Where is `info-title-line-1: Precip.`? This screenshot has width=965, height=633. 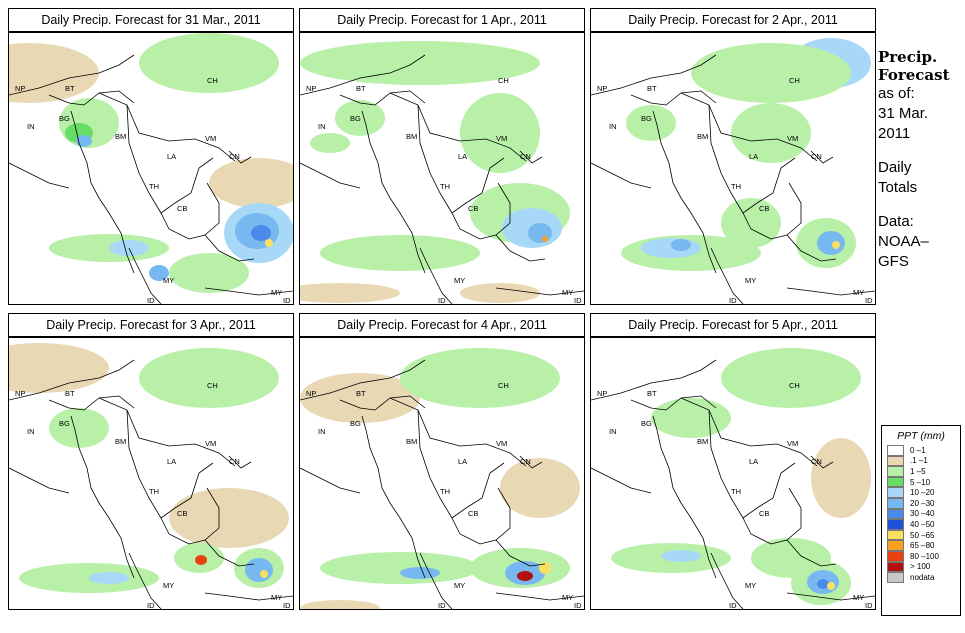 info-title-line-1: Precip. is located at coordinates (908, 57).